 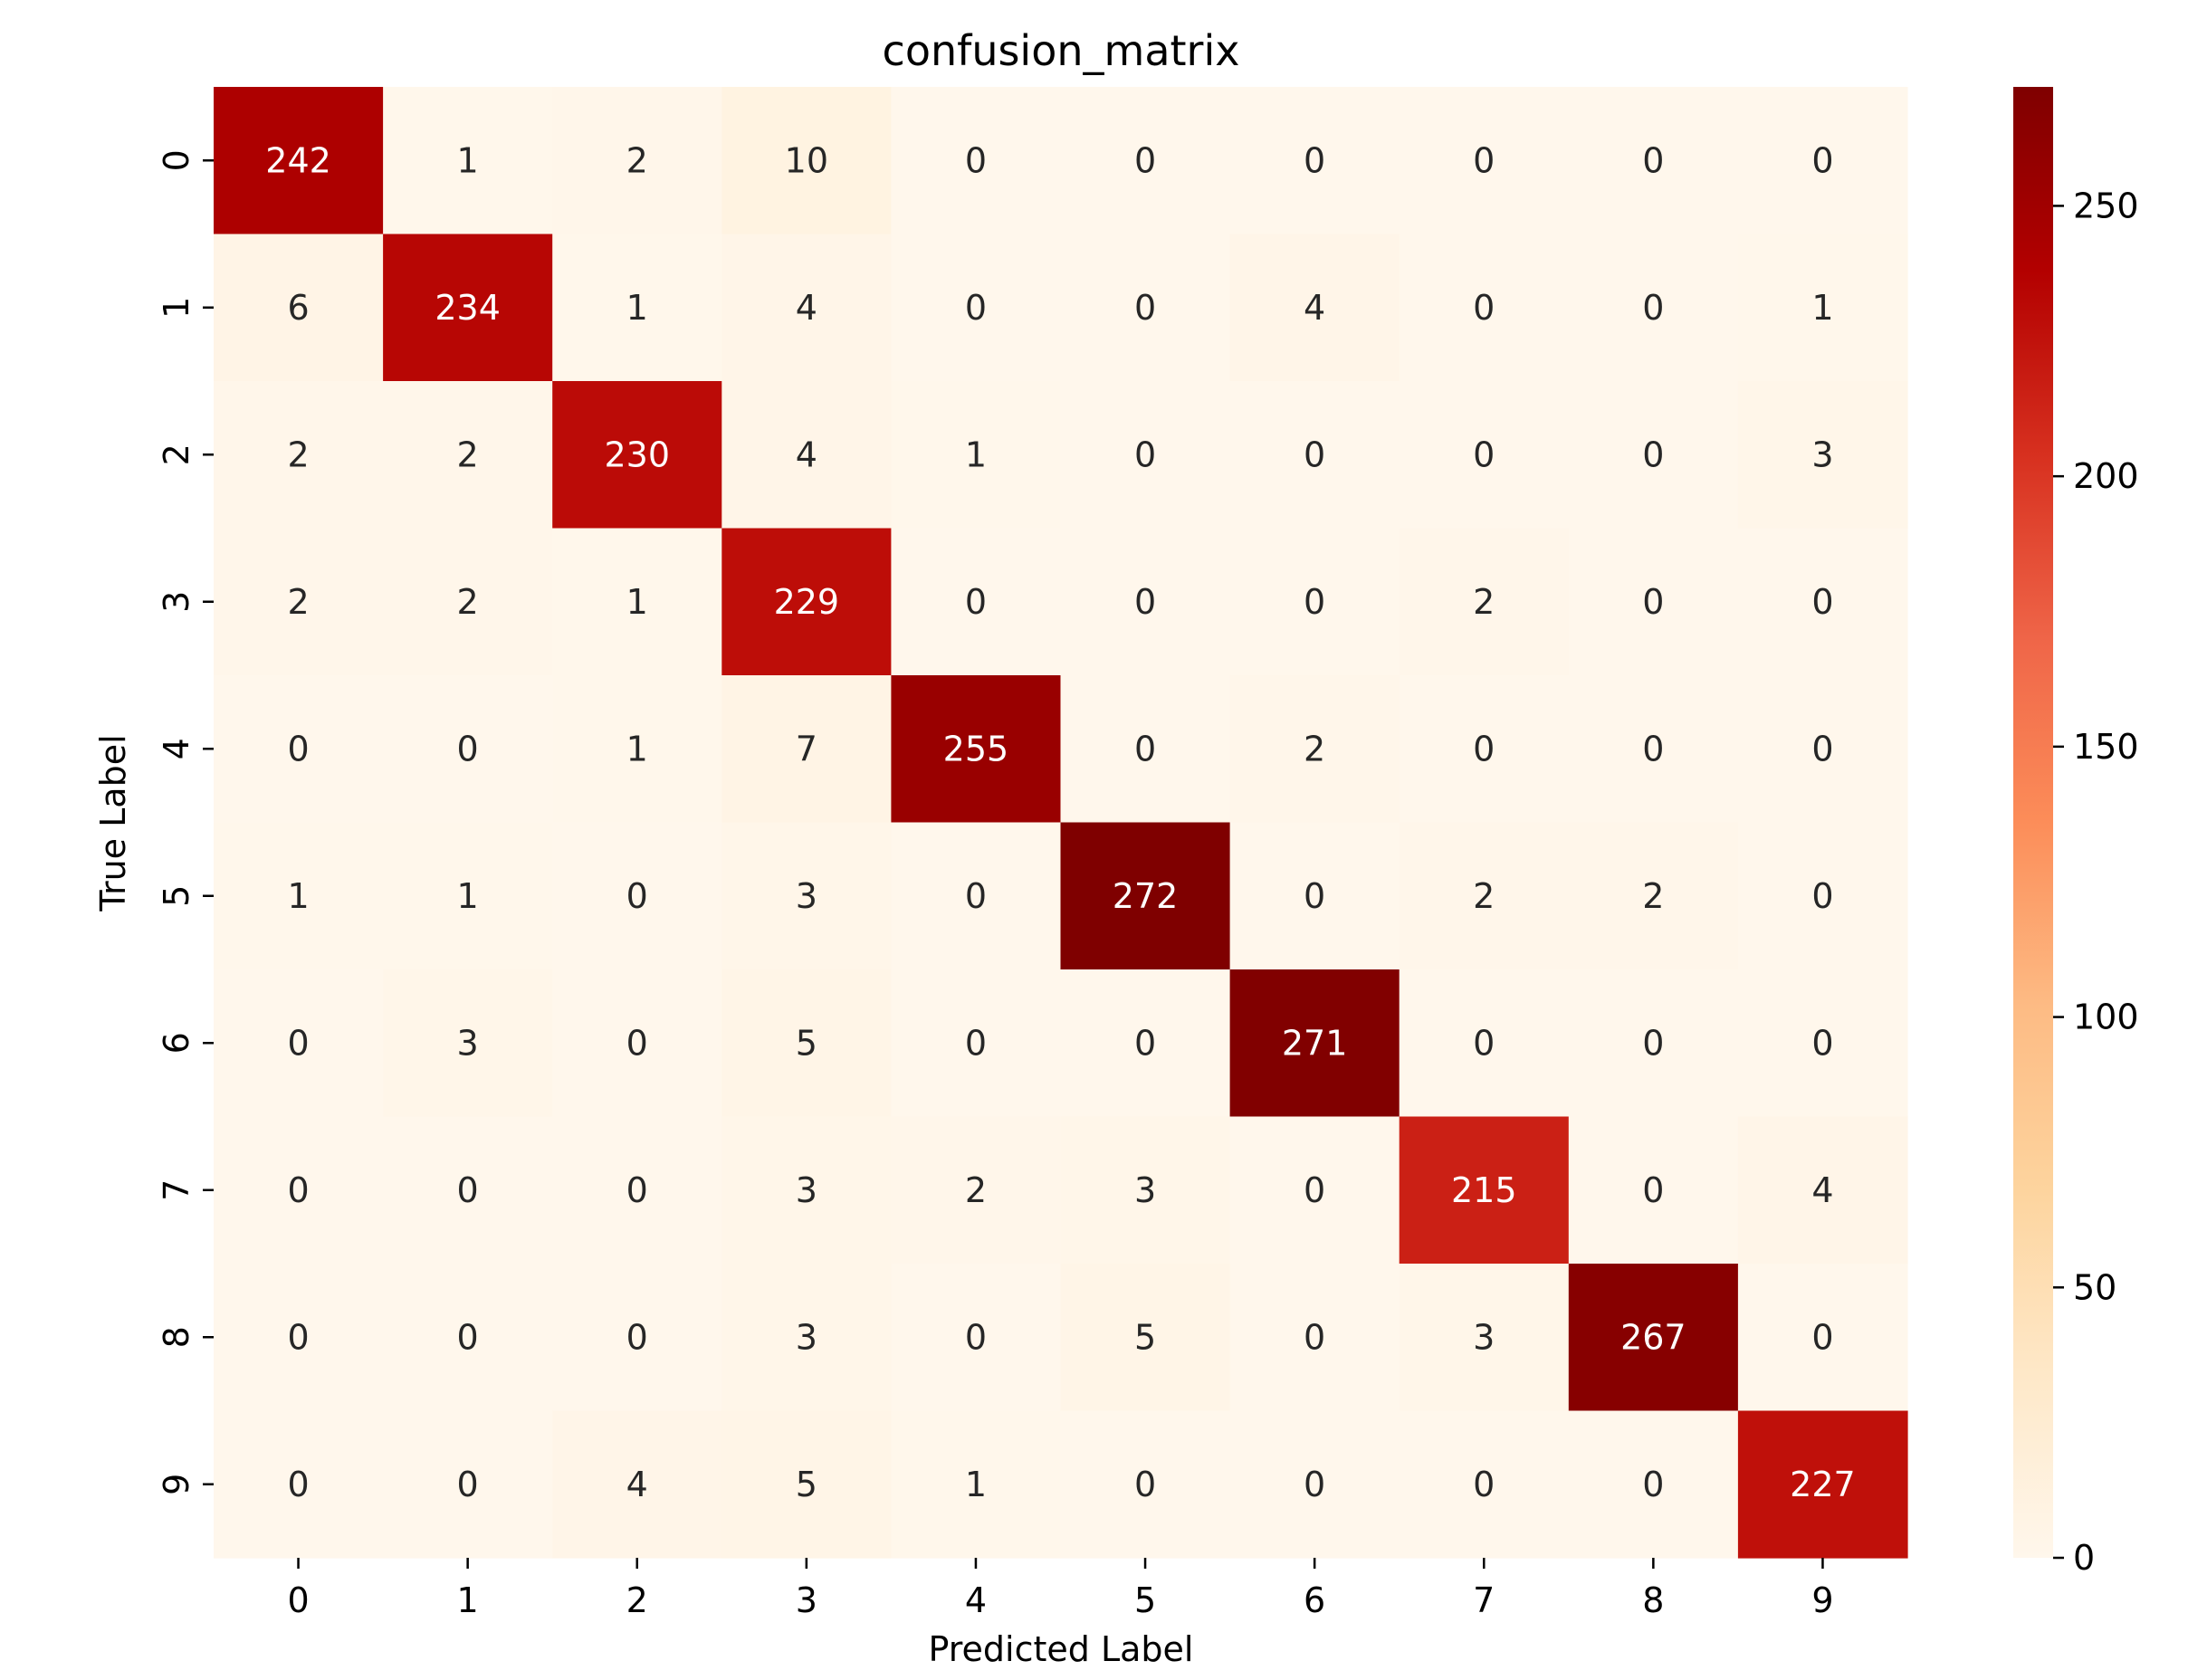 I want to click on heatmap-cell-r8-c9, so click(x=1822, y=1338).